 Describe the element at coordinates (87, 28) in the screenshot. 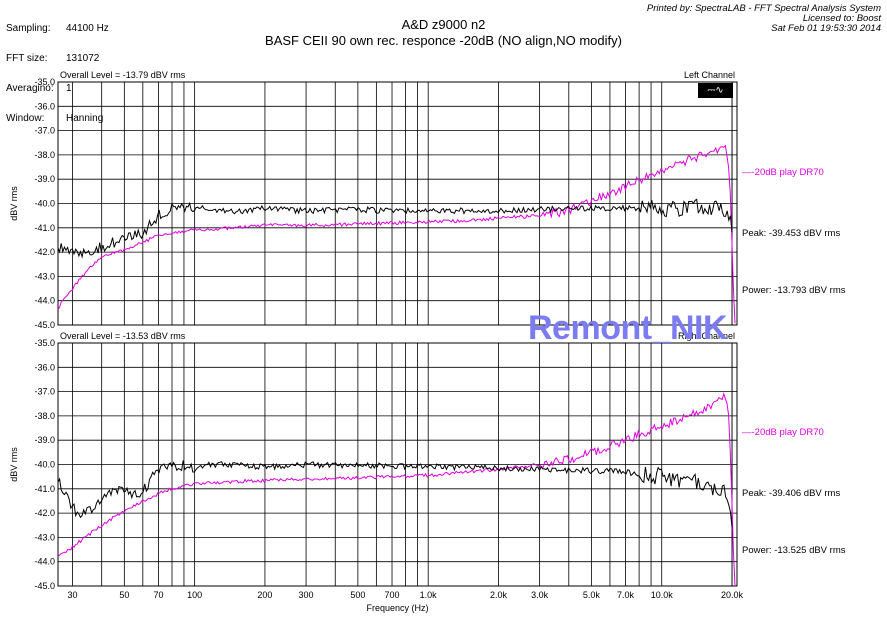

I see `sampling-value: 44100 Hz` at that location.